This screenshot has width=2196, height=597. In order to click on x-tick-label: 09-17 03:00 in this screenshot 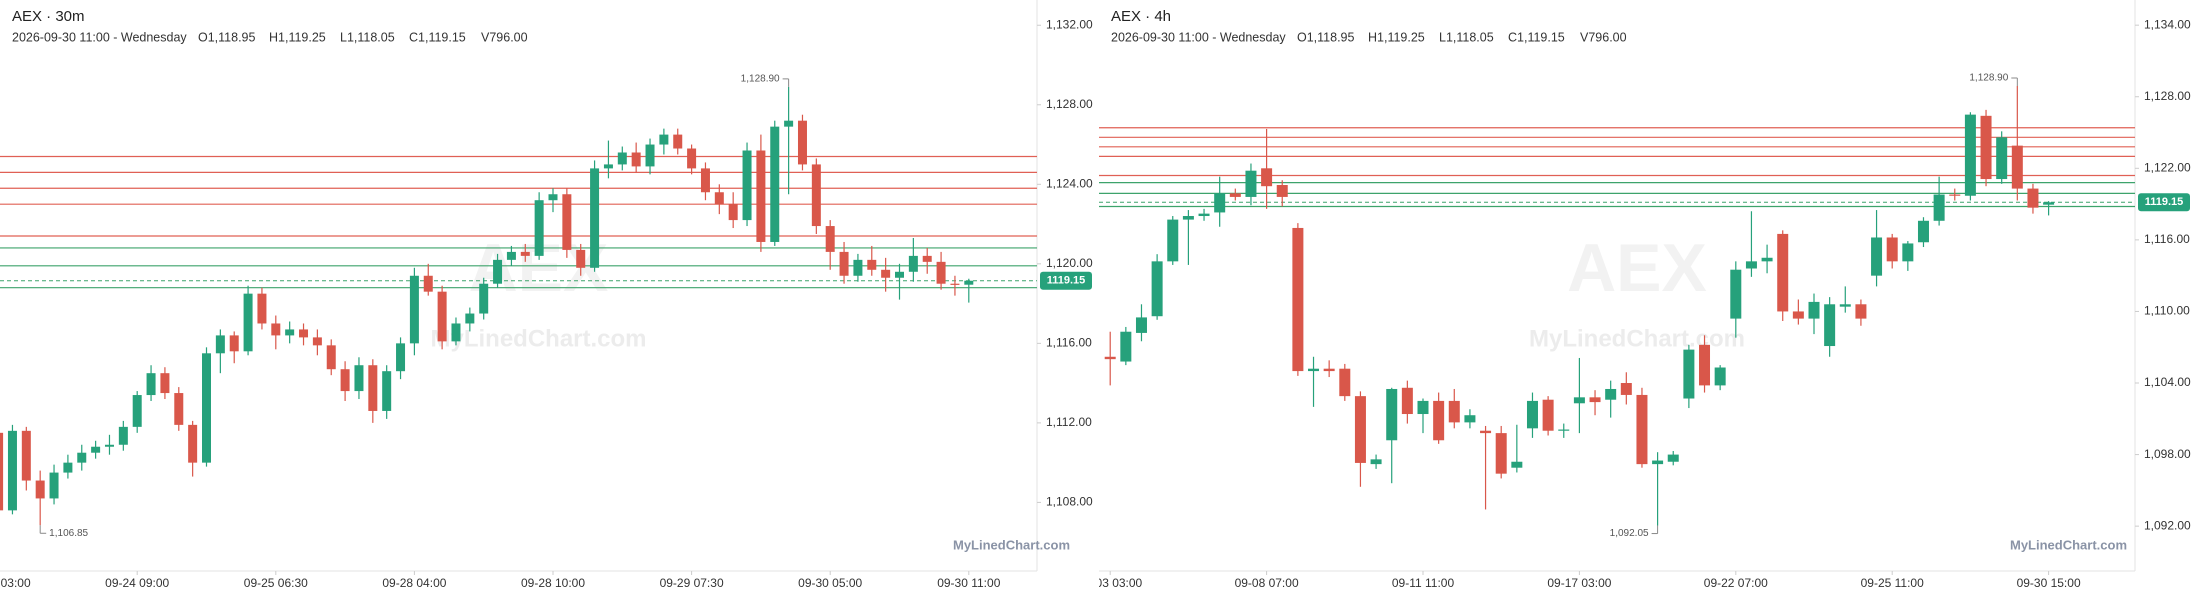, I will do `click(1579, 583)`.